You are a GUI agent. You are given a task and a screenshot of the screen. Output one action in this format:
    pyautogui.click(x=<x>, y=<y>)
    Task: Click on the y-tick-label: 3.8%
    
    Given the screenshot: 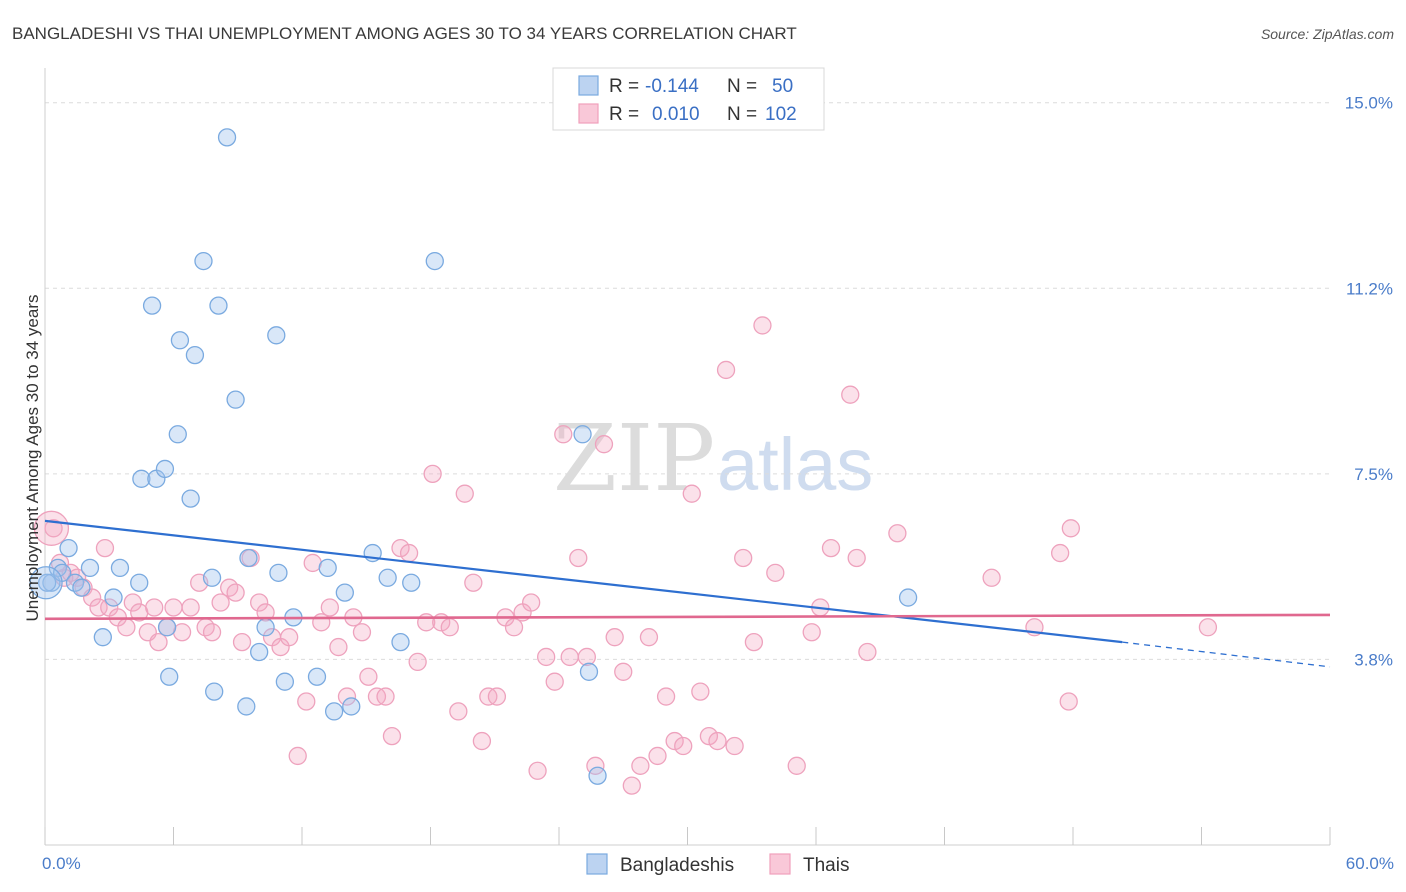 What is the action you would take?
    pyautogui.click(x=1373, y=659)
    